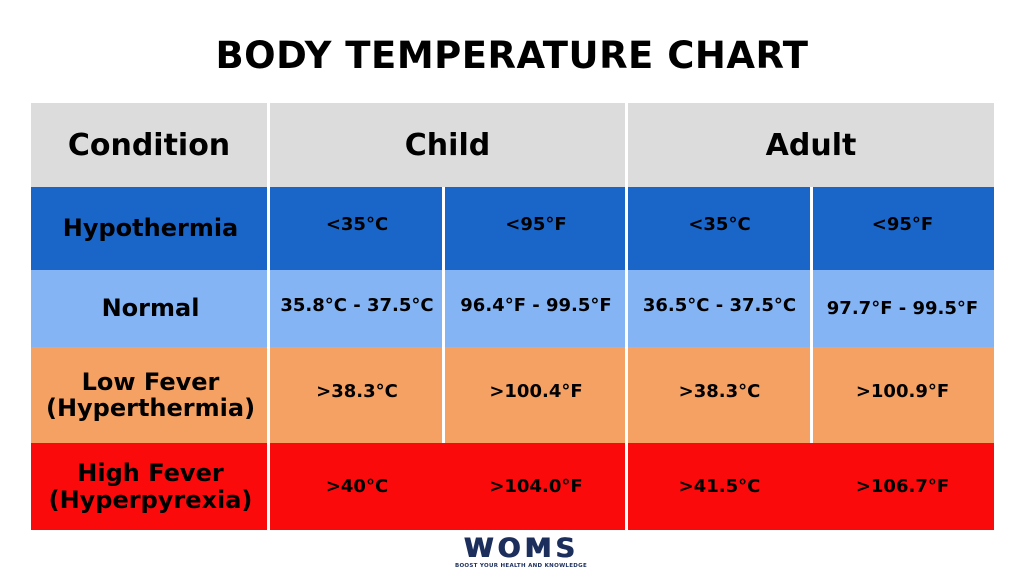 This screenshot has width=1024, height=576. What do you see at coordinates (811, 315) in the screenshot?
I see `divider-adult-units` at bounding box center [811, 315].